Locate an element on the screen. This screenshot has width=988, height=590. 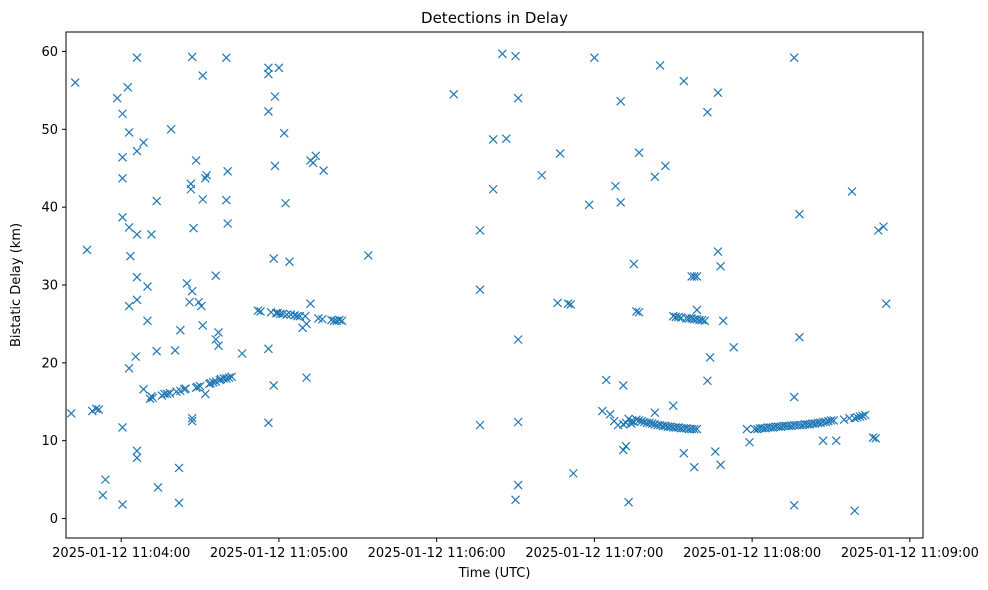
y-axis-ticks: 0 10 20 30 40 50 60 is located at coordinates (53, 286).